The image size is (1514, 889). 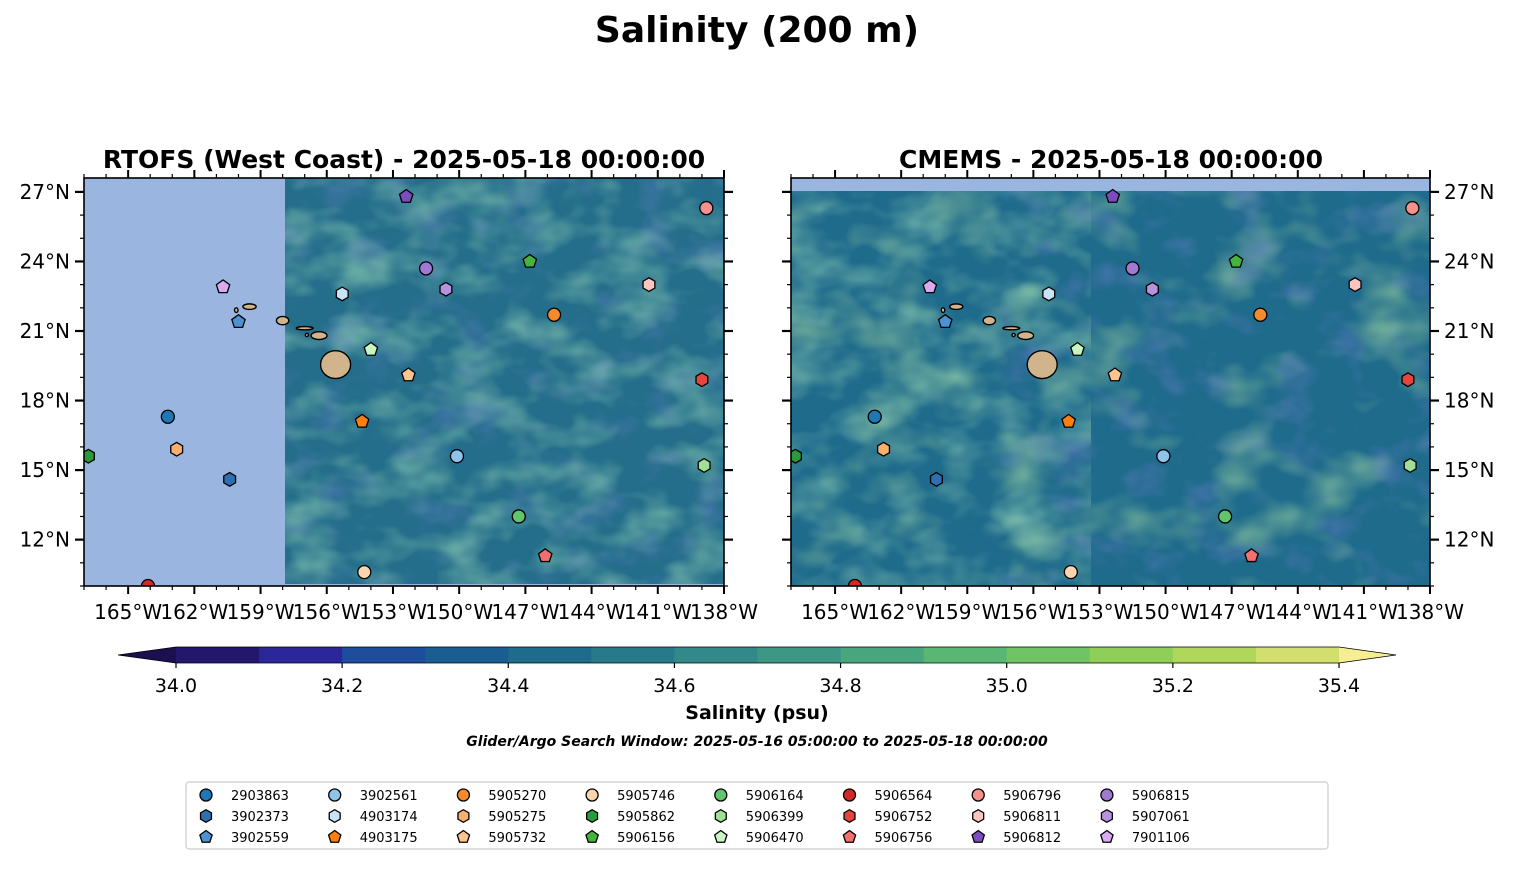 What do you see at coordinates (775, 838) in the screenshot?
I see `legend-label: 5906470` at bounding box center [775, 838].